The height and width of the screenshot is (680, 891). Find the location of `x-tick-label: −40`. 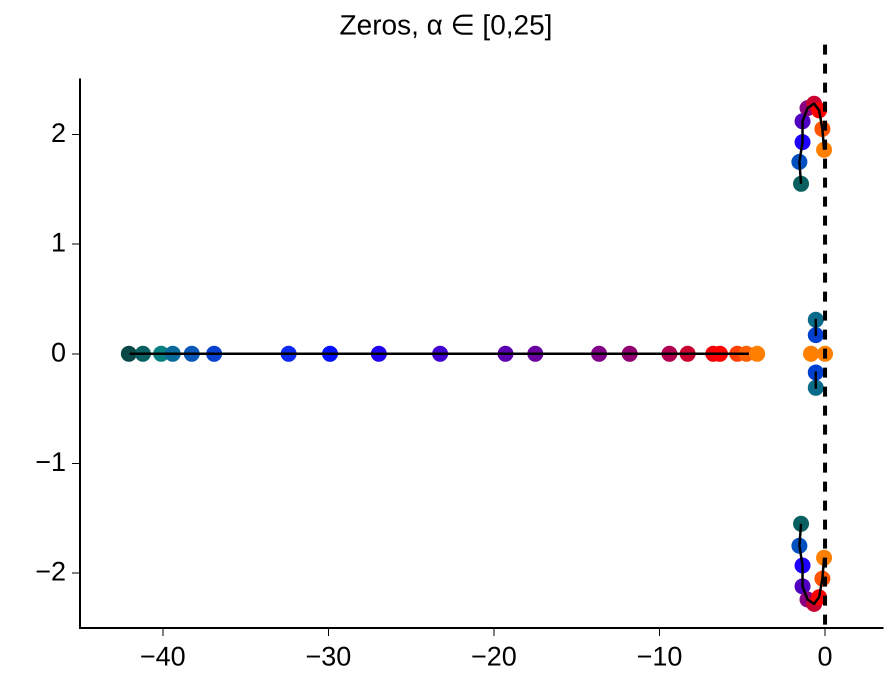

x-tick-label: −40 is located at coordinates (163, 657).